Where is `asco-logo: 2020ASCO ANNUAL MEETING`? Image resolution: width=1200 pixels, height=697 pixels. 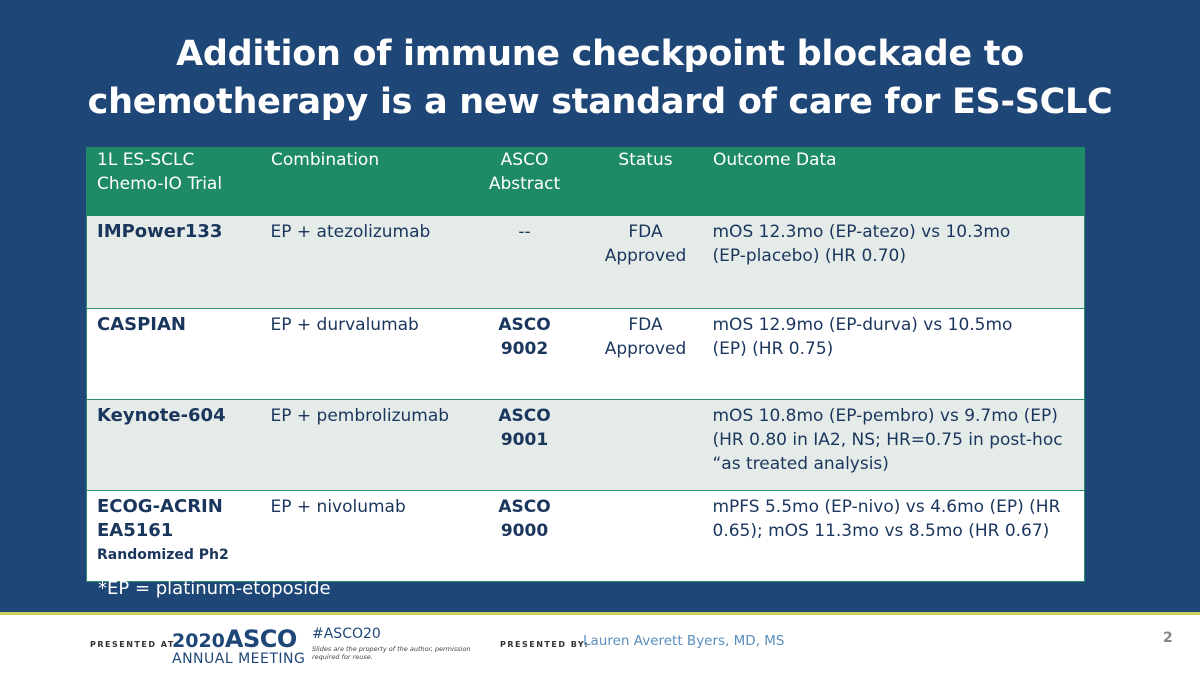
asco-logo: 2020ASCO ANNUAL MEETING is located at coordinates (238, 646).